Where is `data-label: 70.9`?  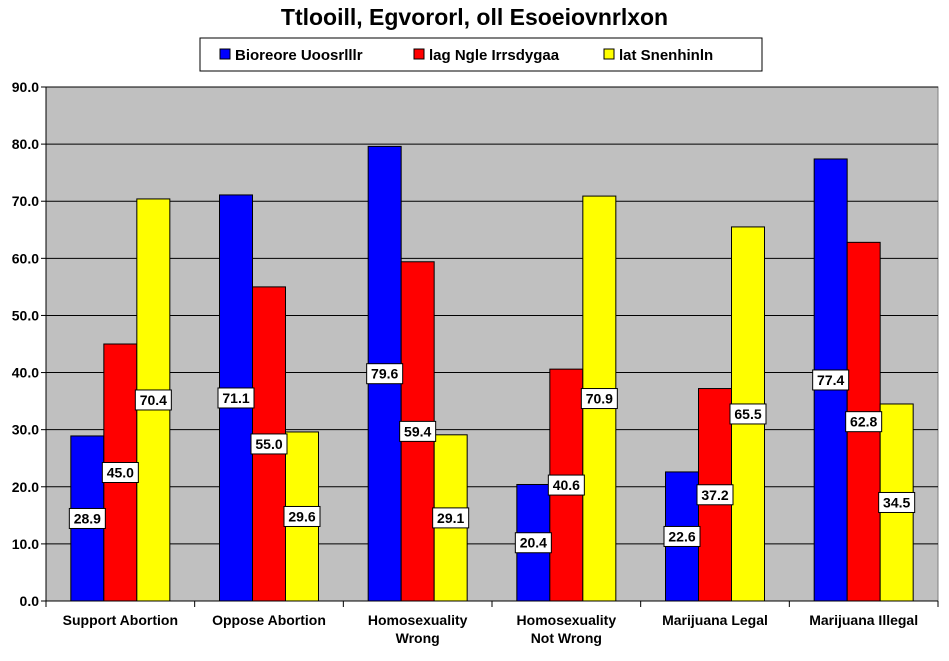
data-label: 70.9 is located at coordinates (599, 399).